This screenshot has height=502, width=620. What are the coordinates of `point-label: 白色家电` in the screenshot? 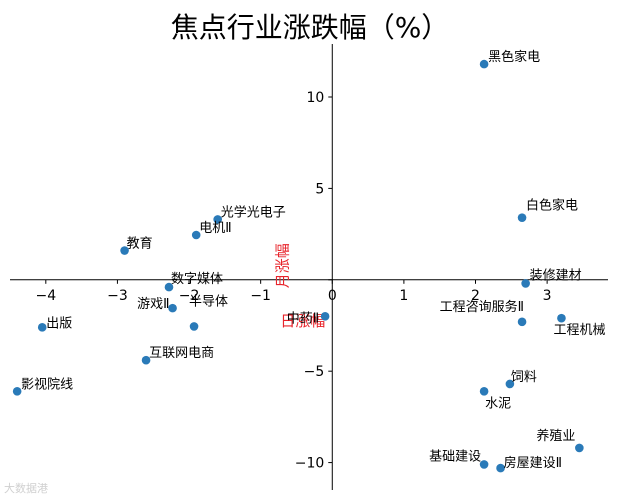 It's located at (552, 206).